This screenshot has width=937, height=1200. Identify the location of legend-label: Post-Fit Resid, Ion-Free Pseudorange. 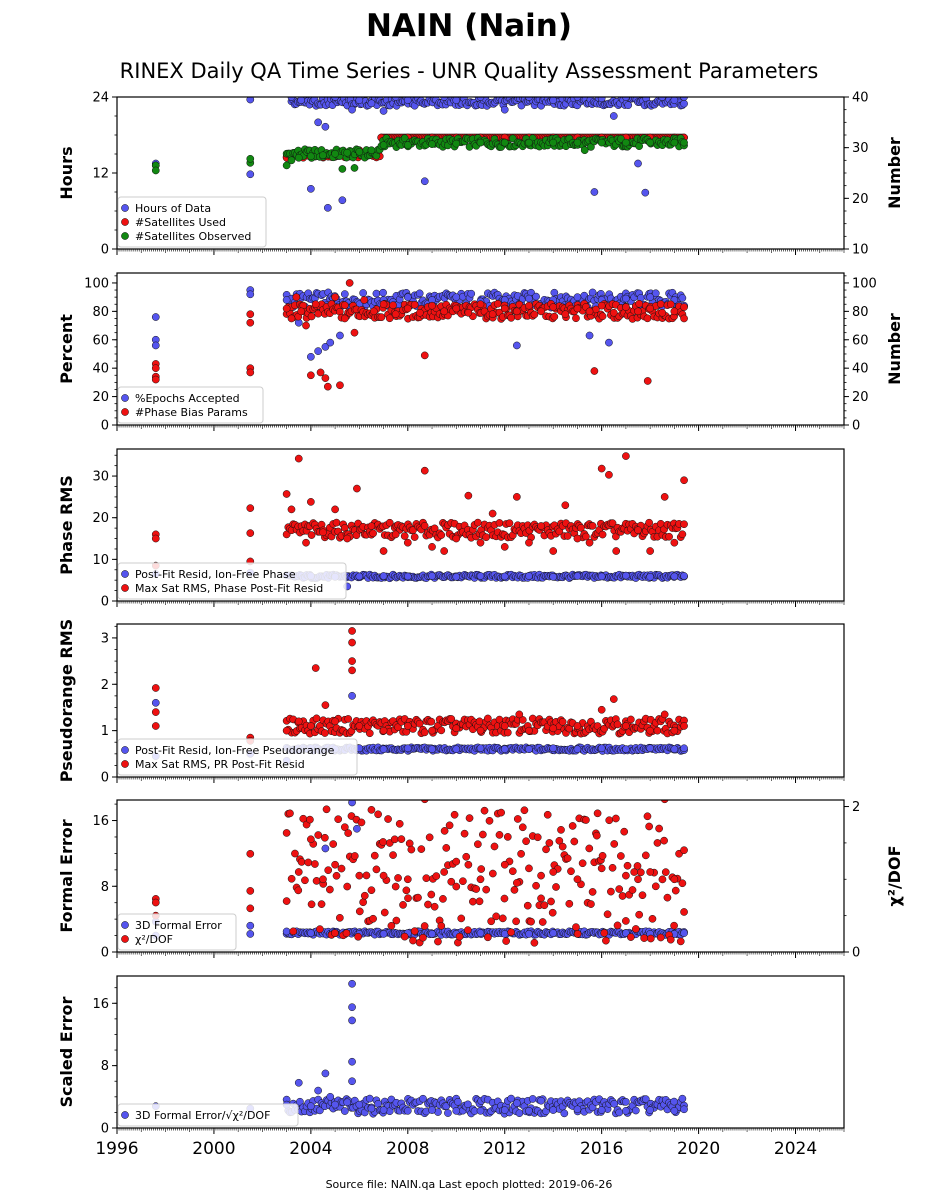
(235, 750).